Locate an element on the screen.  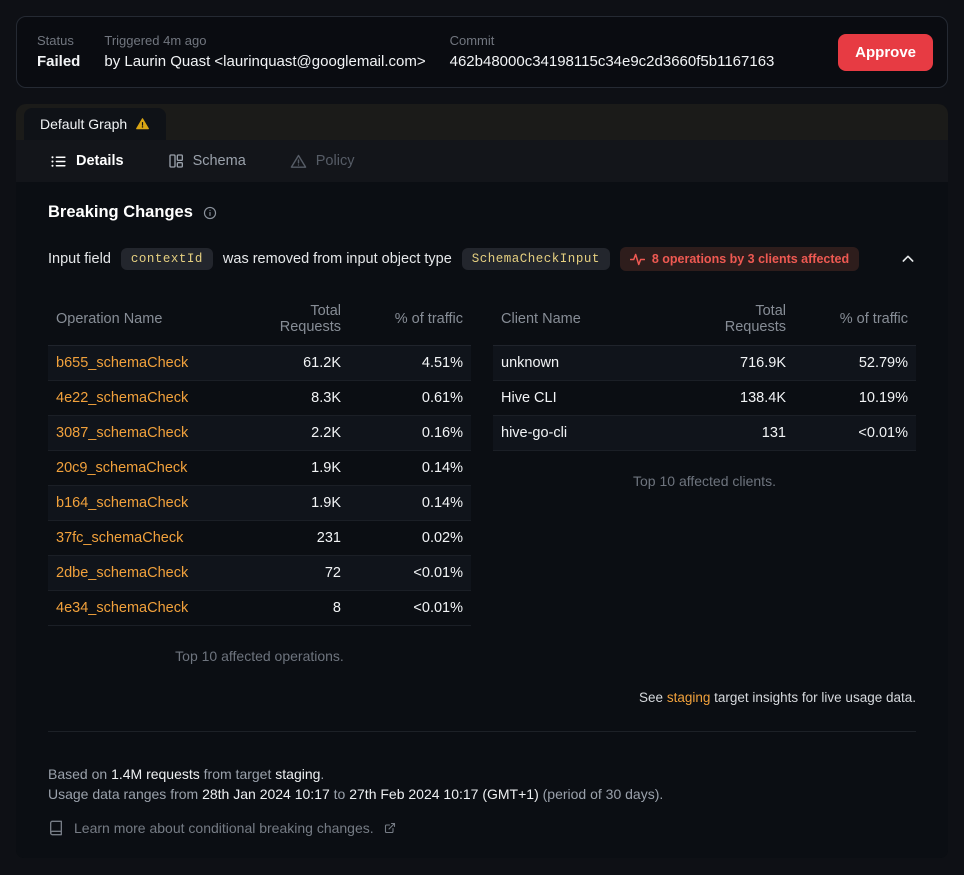
tab-policy-label: Policy is located at coordinates (335, 161).